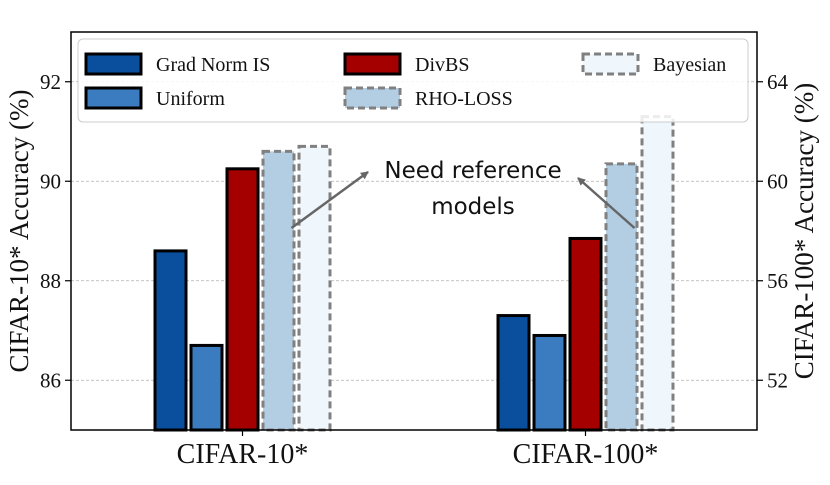 Image resolution: width=830 pixels, height=485 pixels. I want to click on right-tick-label: 64, so click(778, 82).